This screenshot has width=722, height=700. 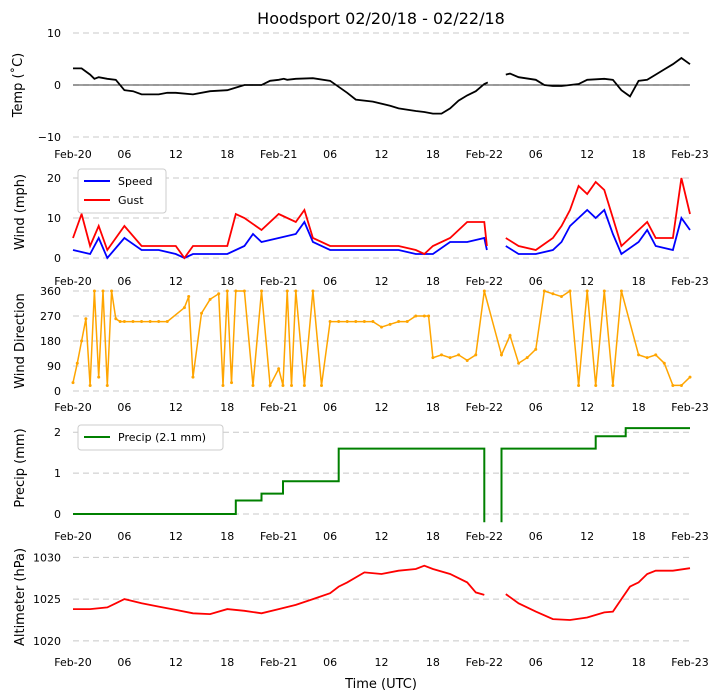 What do you see at coordinates (380, 684) in the screenshot?
I see `x-axis-label: Time (UTC)` at bounding box center [380, 684].